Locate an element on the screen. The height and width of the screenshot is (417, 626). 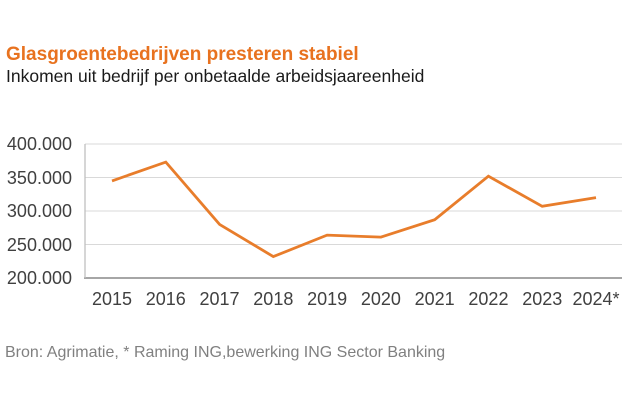
x-axis-tick-label: 2022 is located at coordinates (488, 299).